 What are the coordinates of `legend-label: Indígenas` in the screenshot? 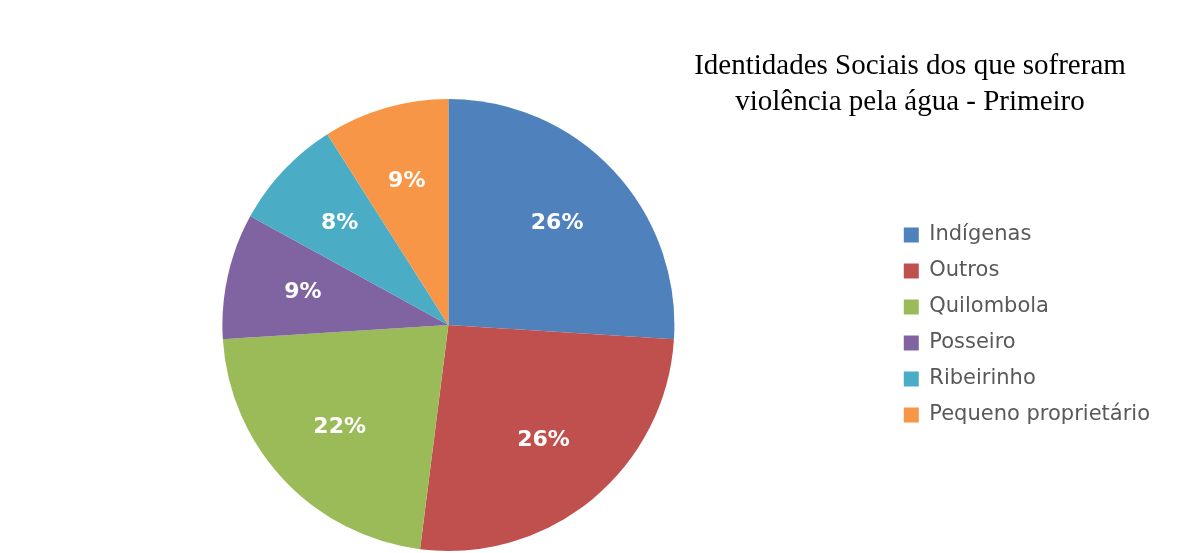 It's located at (980, 233).